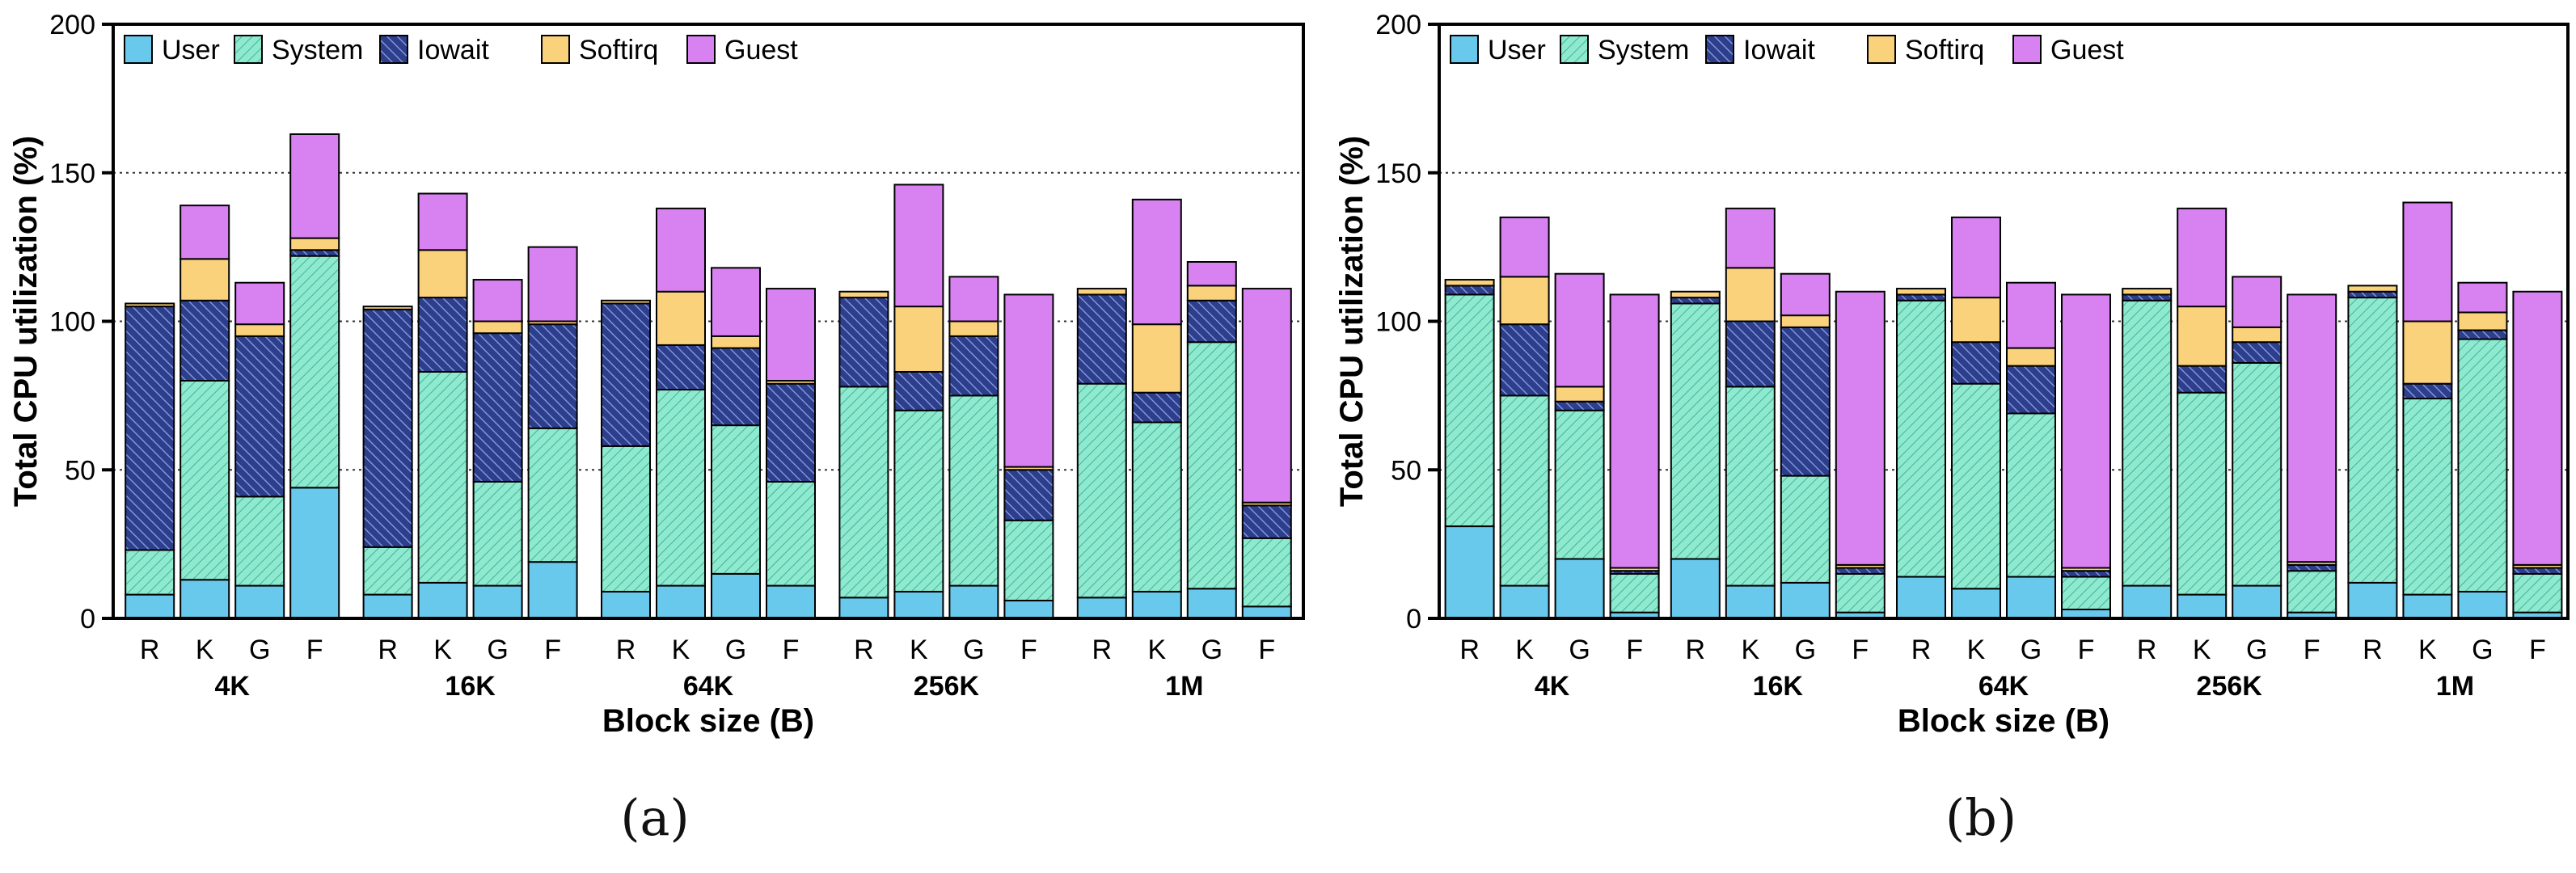  Describe the element at coordinates (314, 244) in the screenshot. I see `bar-a-4K-F-softirq` at that location.